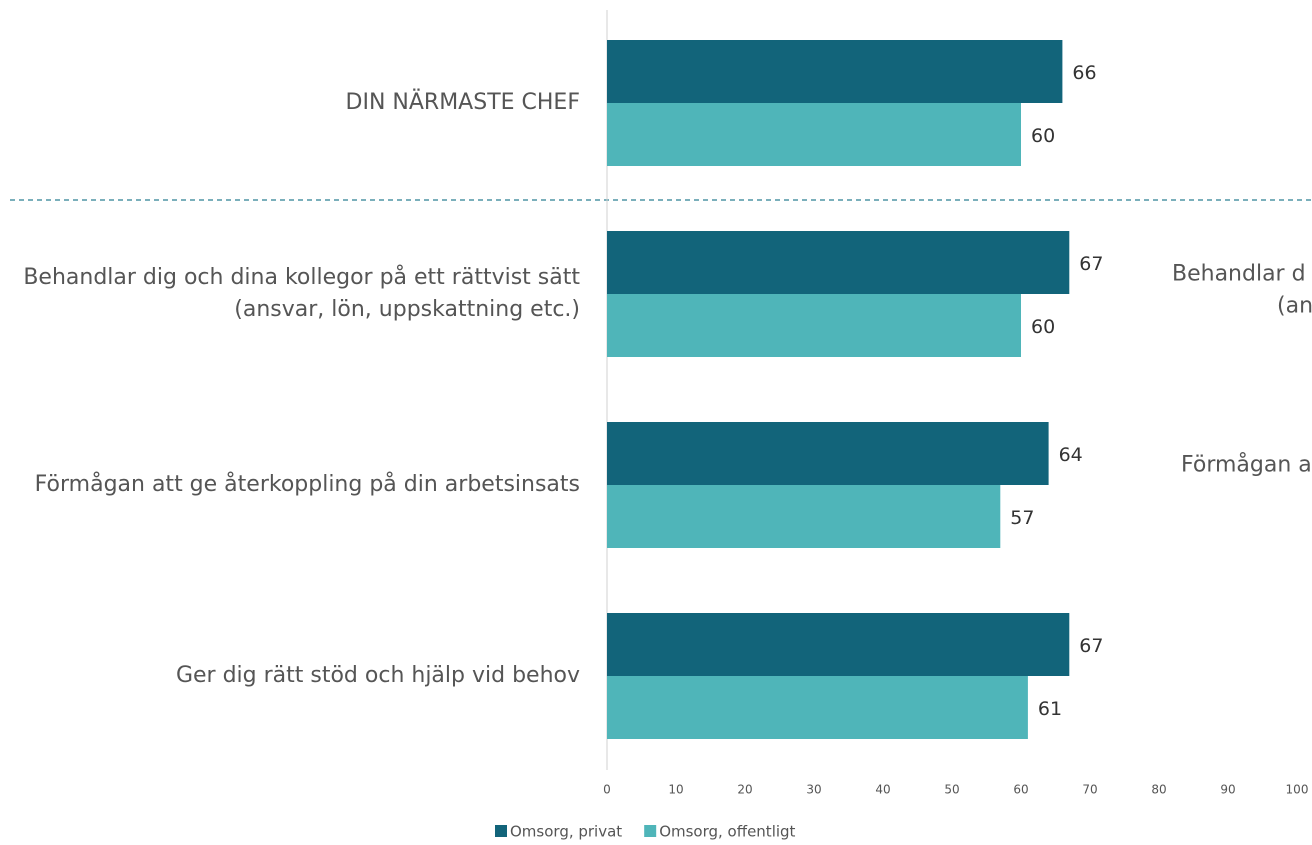  Describe the element at coordinates (882, 790) in the screenshot. I see `x-tick-label: 40` at that location.